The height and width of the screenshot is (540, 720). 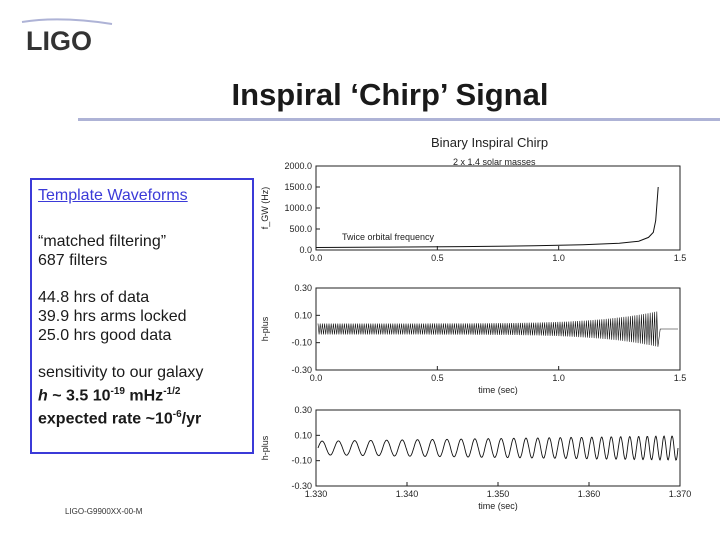 I want to click on waveform-full, so click(x=497, y=329).